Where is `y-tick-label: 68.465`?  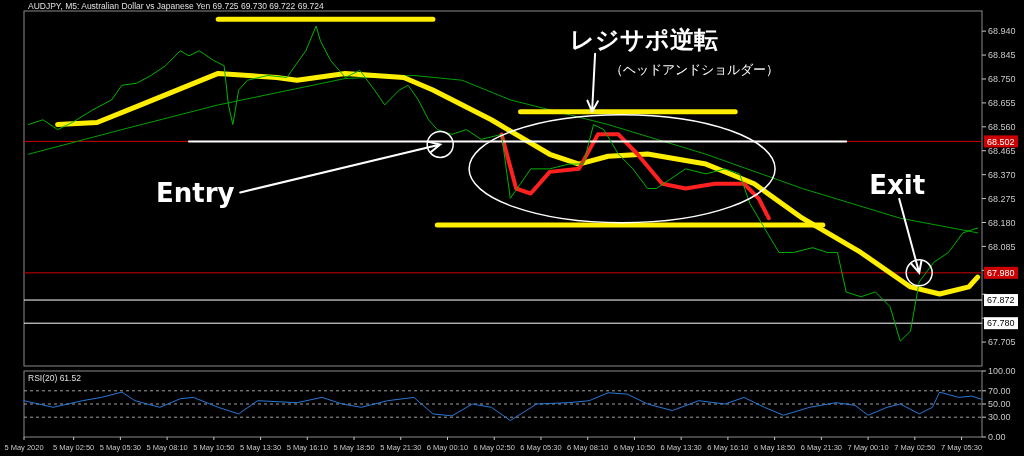
y-tick-label: 68.465 is located at coordinates (1002, 150).